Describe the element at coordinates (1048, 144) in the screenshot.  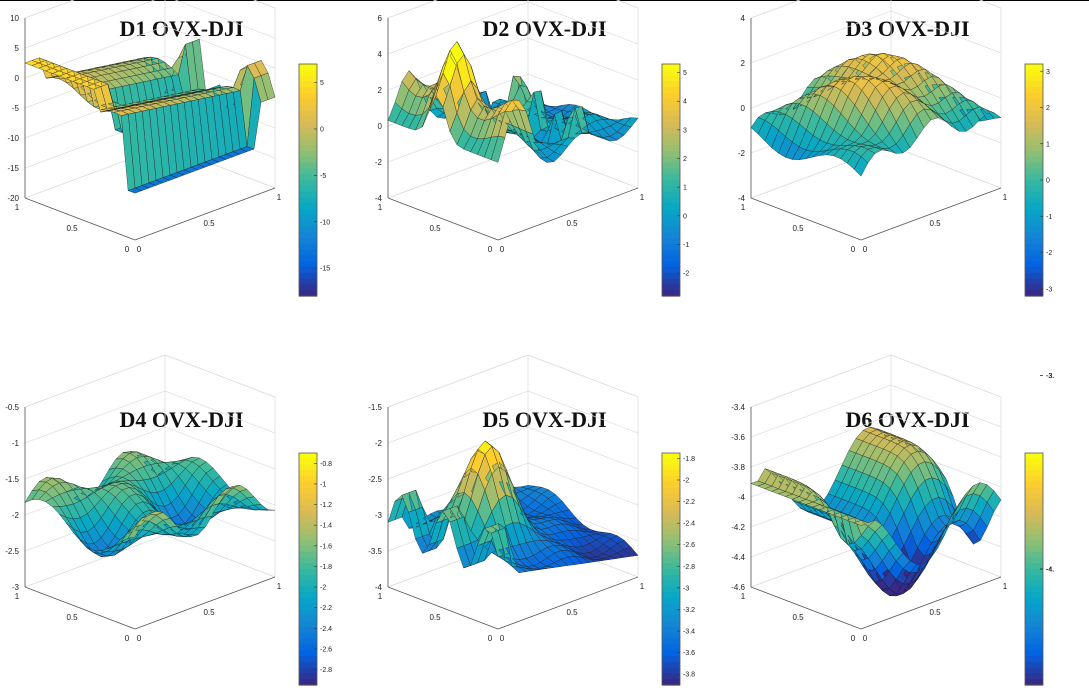
I see `colorbar-tick-label: 1` at that location.